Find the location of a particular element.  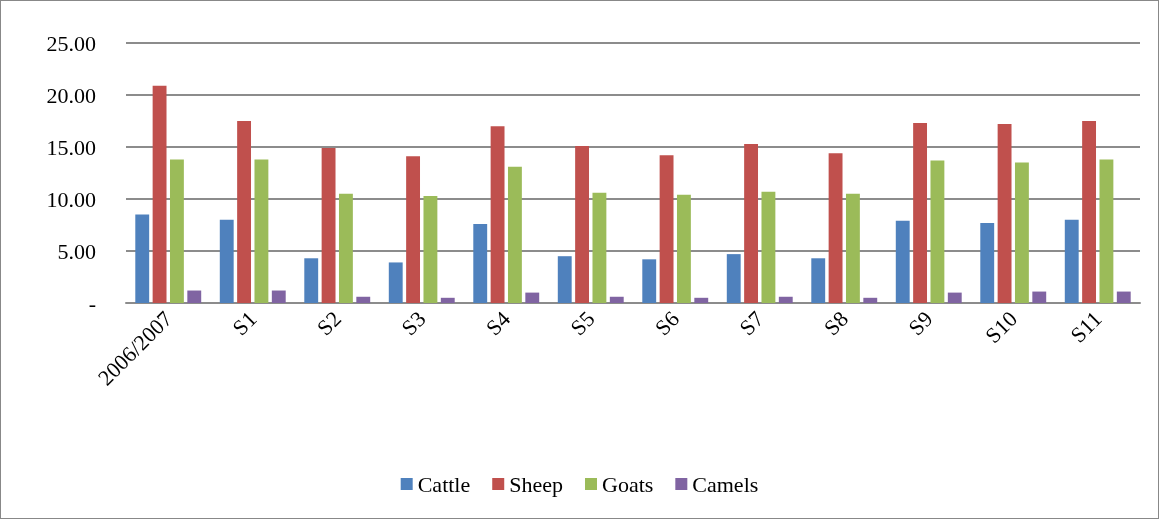

x-tick-label: S10 is located at coordinates (1001, 327).